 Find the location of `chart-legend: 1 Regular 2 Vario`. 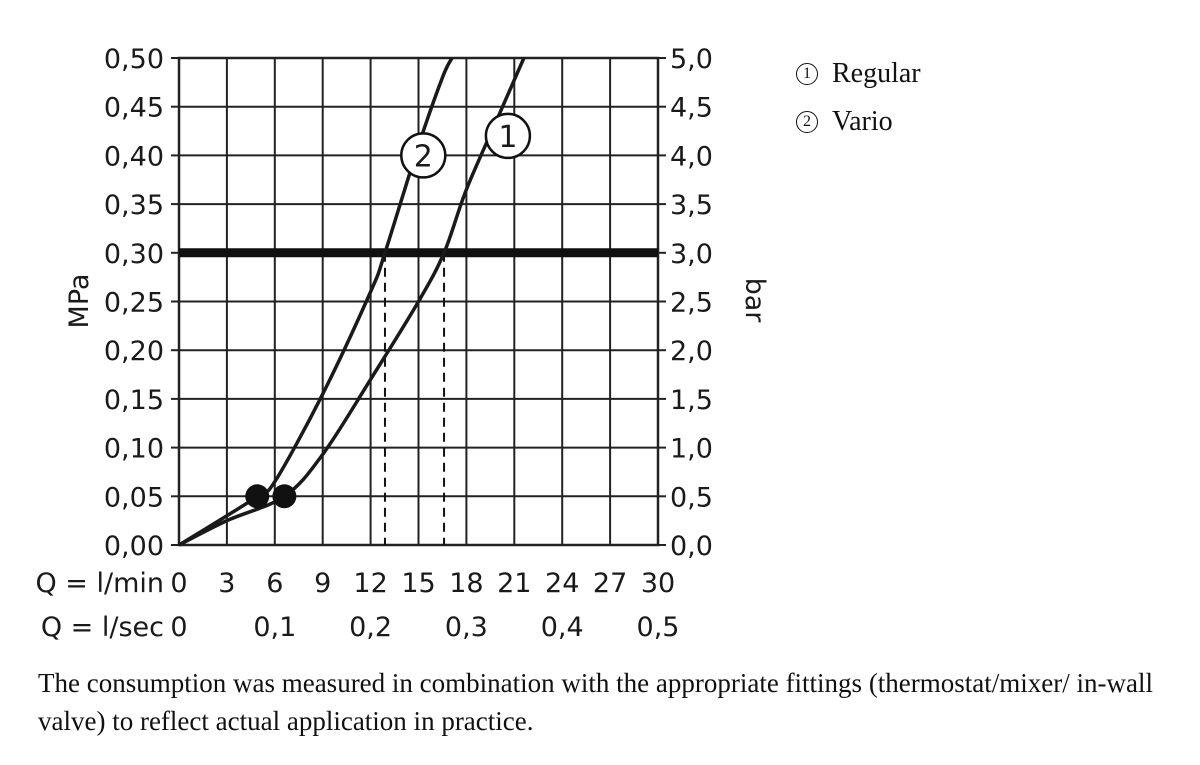

chart-legend: 1 Regular 2 Vario is located at coordinates (858, 98).